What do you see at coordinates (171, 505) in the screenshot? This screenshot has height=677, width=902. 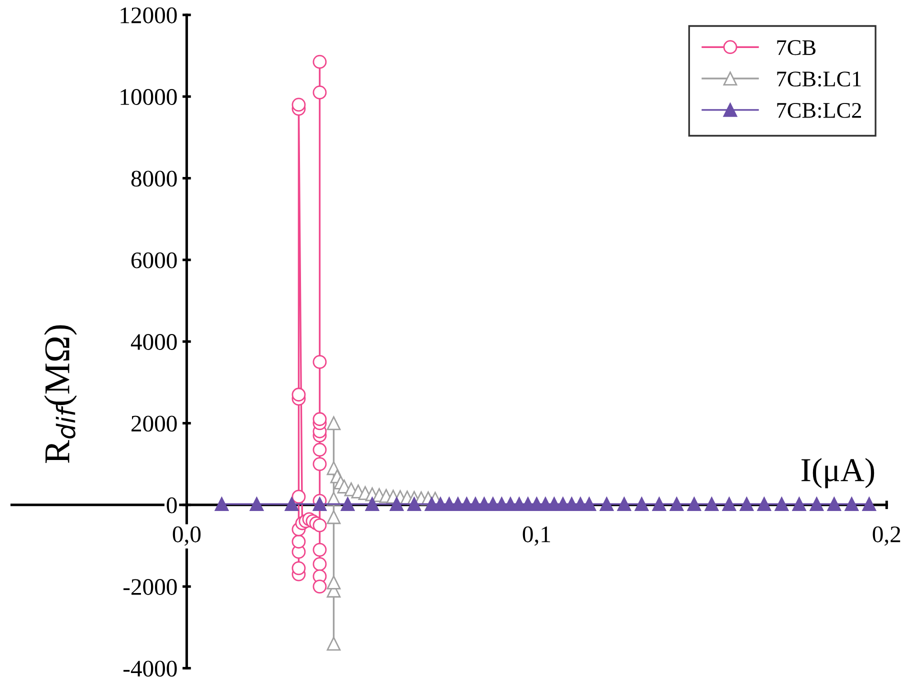 I see `y-tick-label: 0` at bounding box center [171, 505].